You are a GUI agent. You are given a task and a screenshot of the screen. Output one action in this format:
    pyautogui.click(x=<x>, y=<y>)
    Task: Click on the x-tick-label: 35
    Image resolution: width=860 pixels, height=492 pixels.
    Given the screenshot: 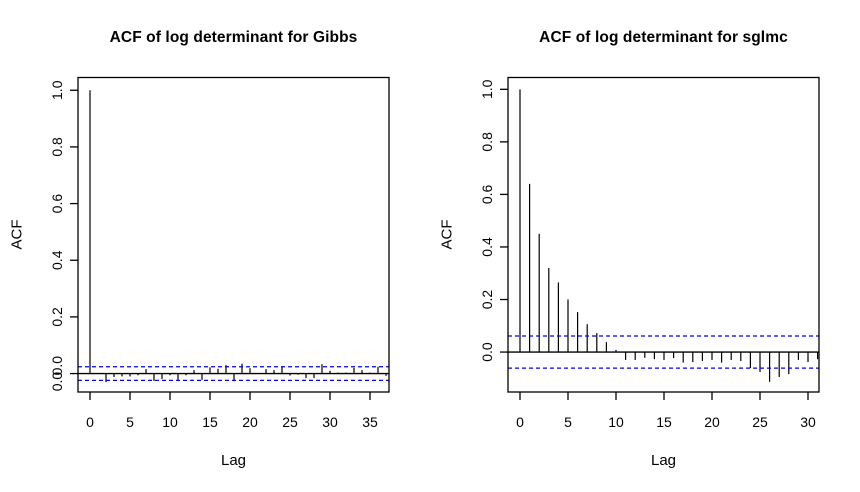 What is the action you would take?
    pyautogui.click(x=370, y=422)
    